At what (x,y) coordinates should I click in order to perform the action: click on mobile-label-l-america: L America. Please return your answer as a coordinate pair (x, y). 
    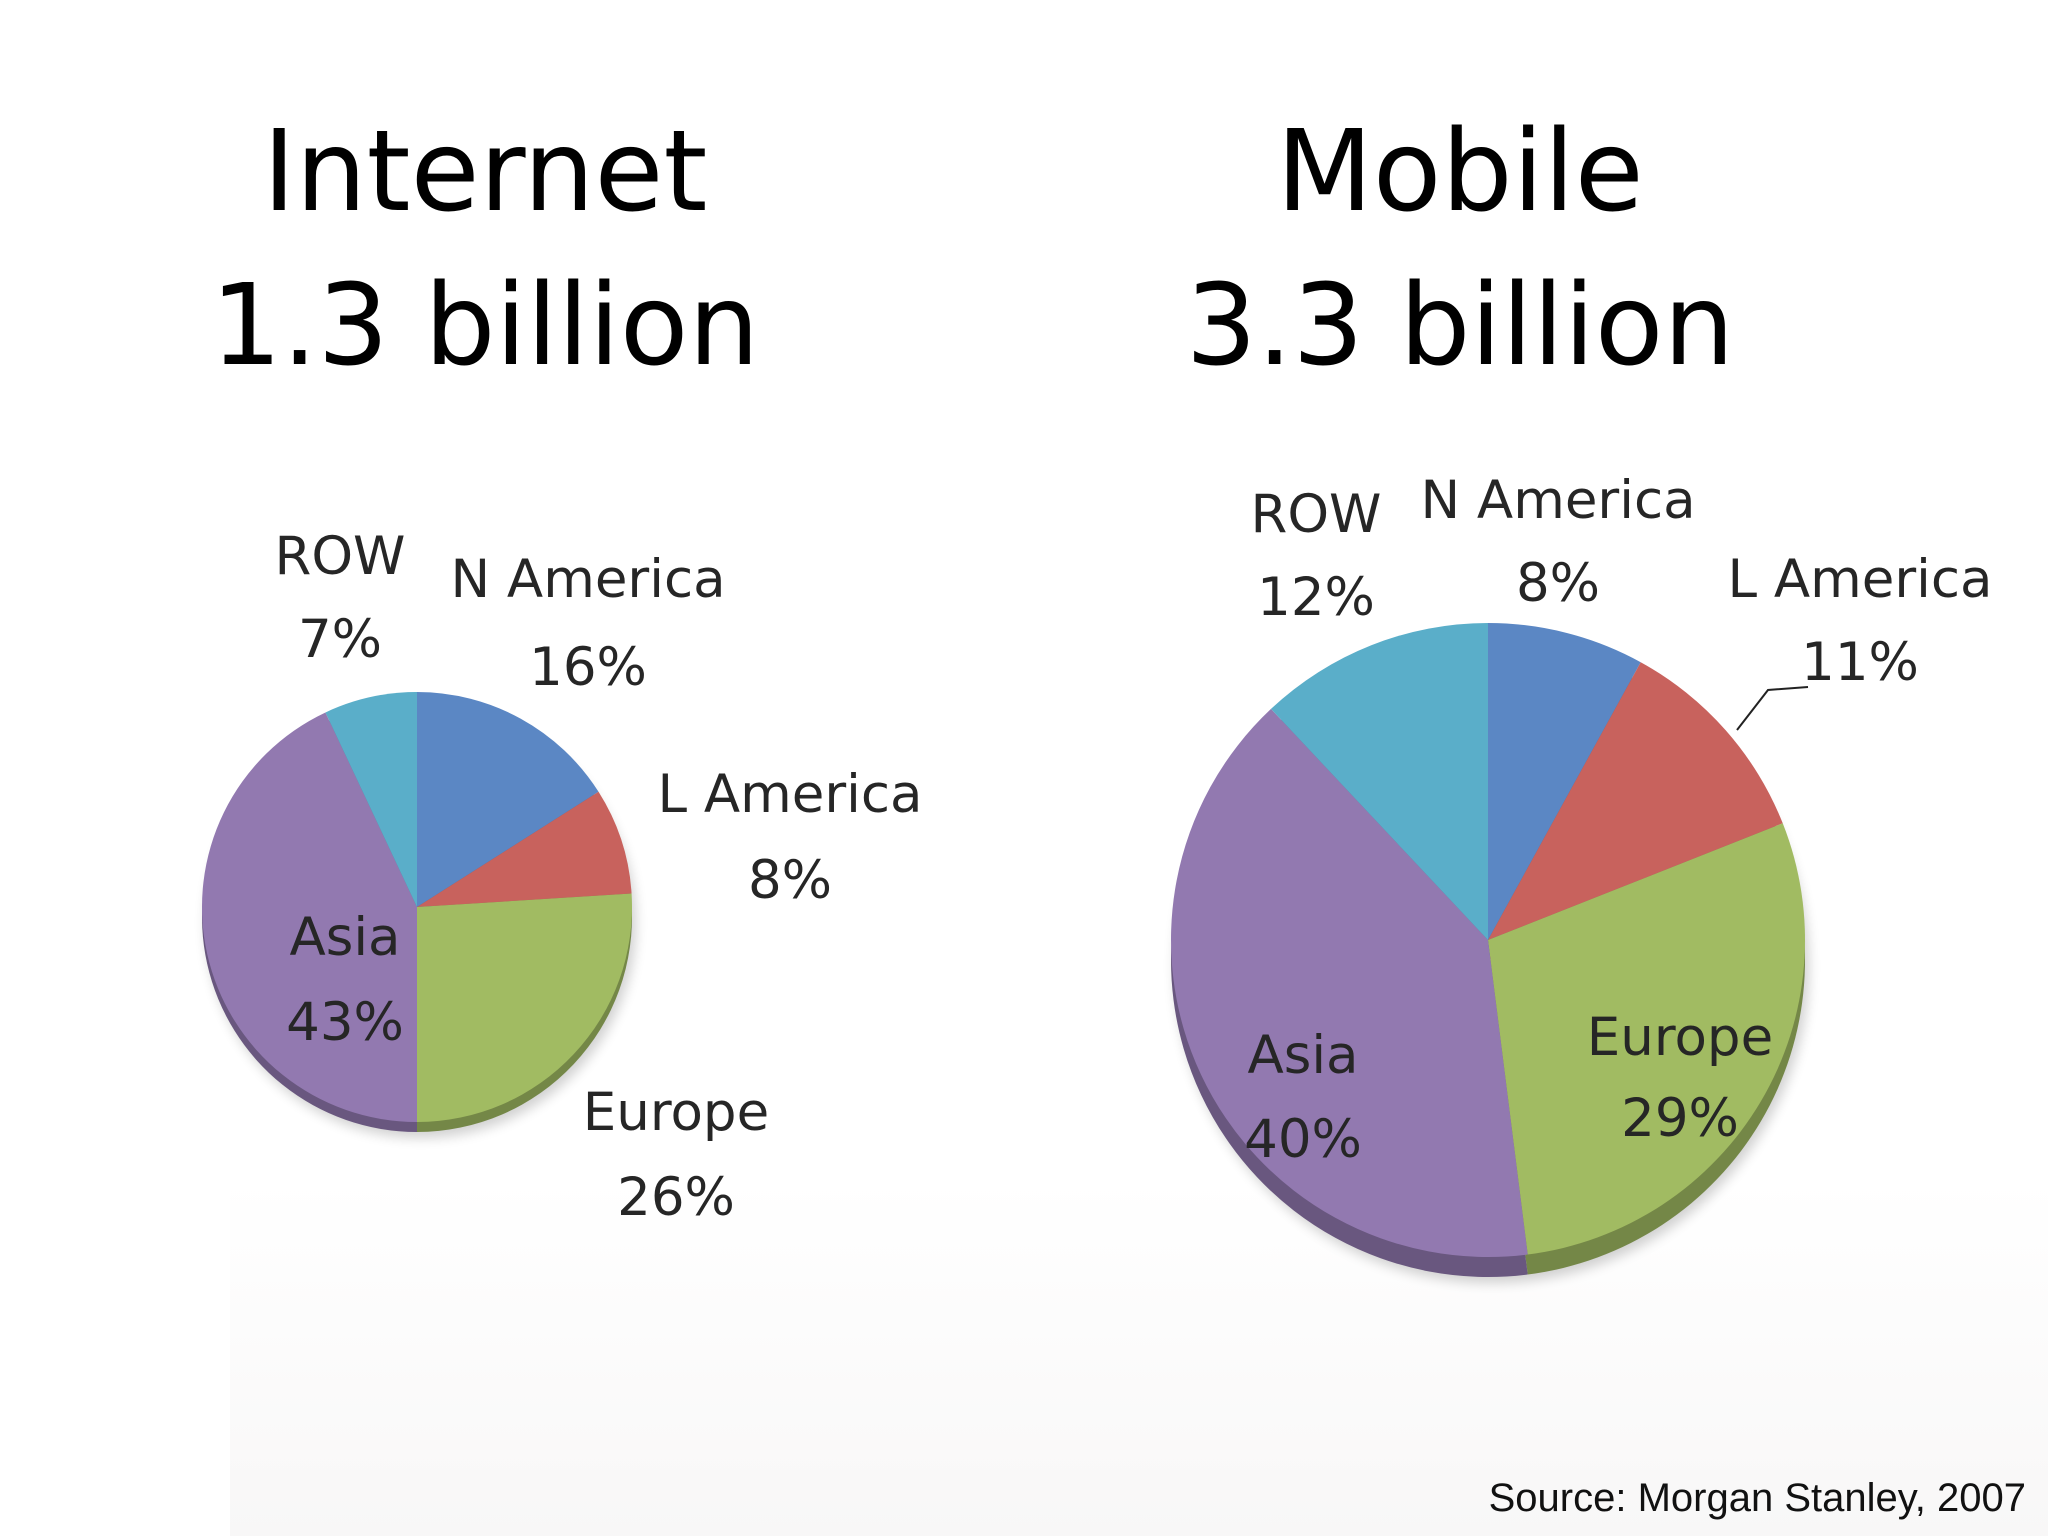
    Looking at the image, I should click on (1860, 579).